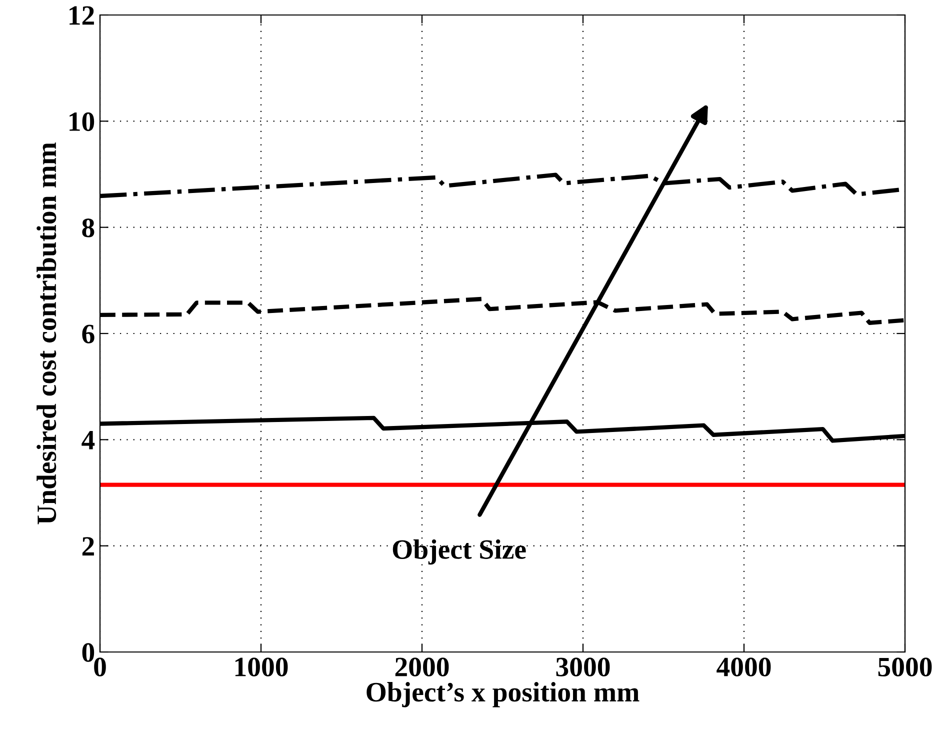 The image size is (944, 738). Describe the element at coordinates (503, 695) in the screenshot. I see `x-axis-title: Object’s x position mm` at that location.